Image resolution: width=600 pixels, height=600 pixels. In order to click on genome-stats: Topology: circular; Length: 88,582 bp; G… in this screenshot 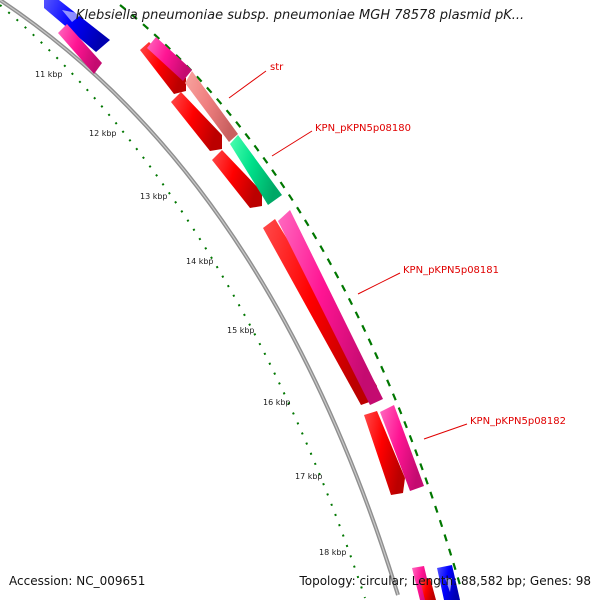, I will do `click(445, 581)`.